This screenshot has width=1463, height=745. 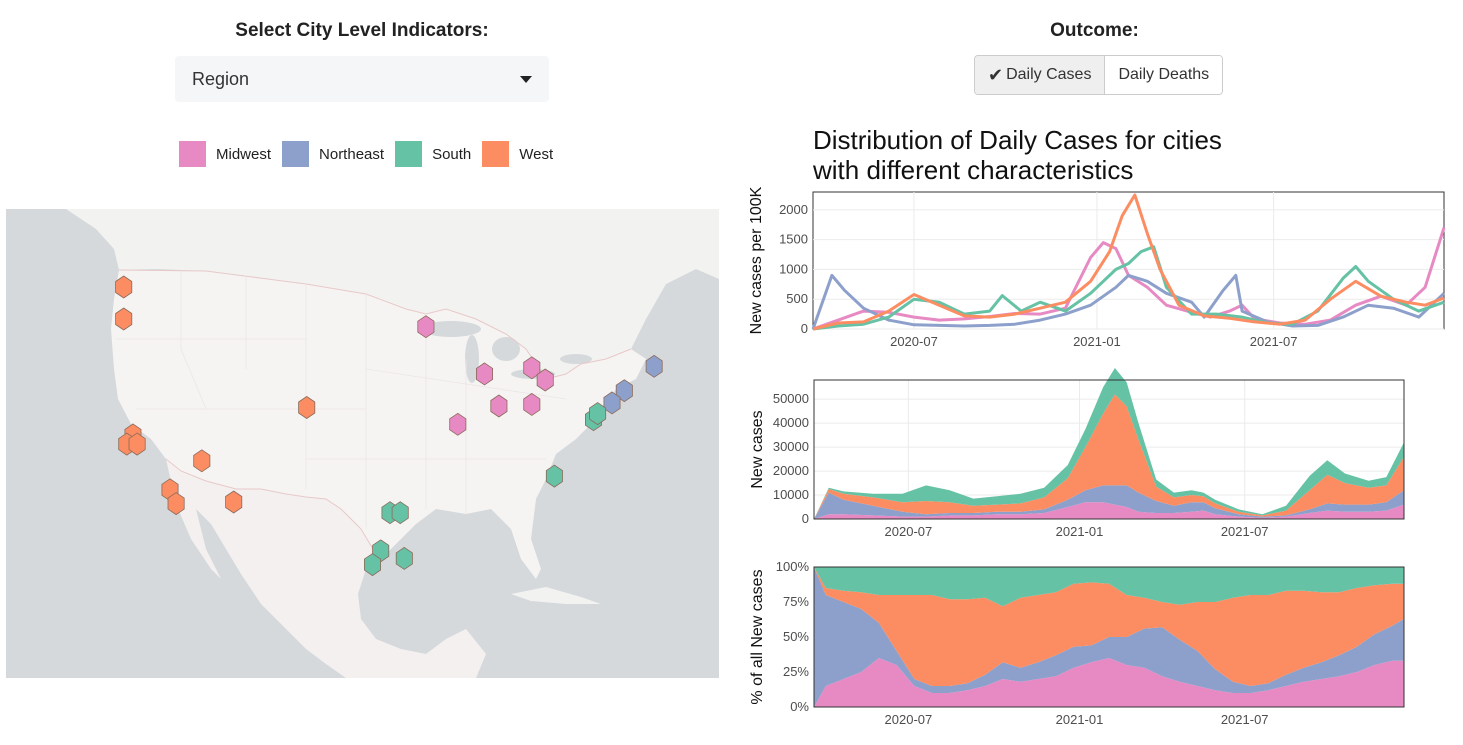 I want to click on outcome-button-group: ✔ Daily Cases Daily Deaths, so click(x=1099, y=75).